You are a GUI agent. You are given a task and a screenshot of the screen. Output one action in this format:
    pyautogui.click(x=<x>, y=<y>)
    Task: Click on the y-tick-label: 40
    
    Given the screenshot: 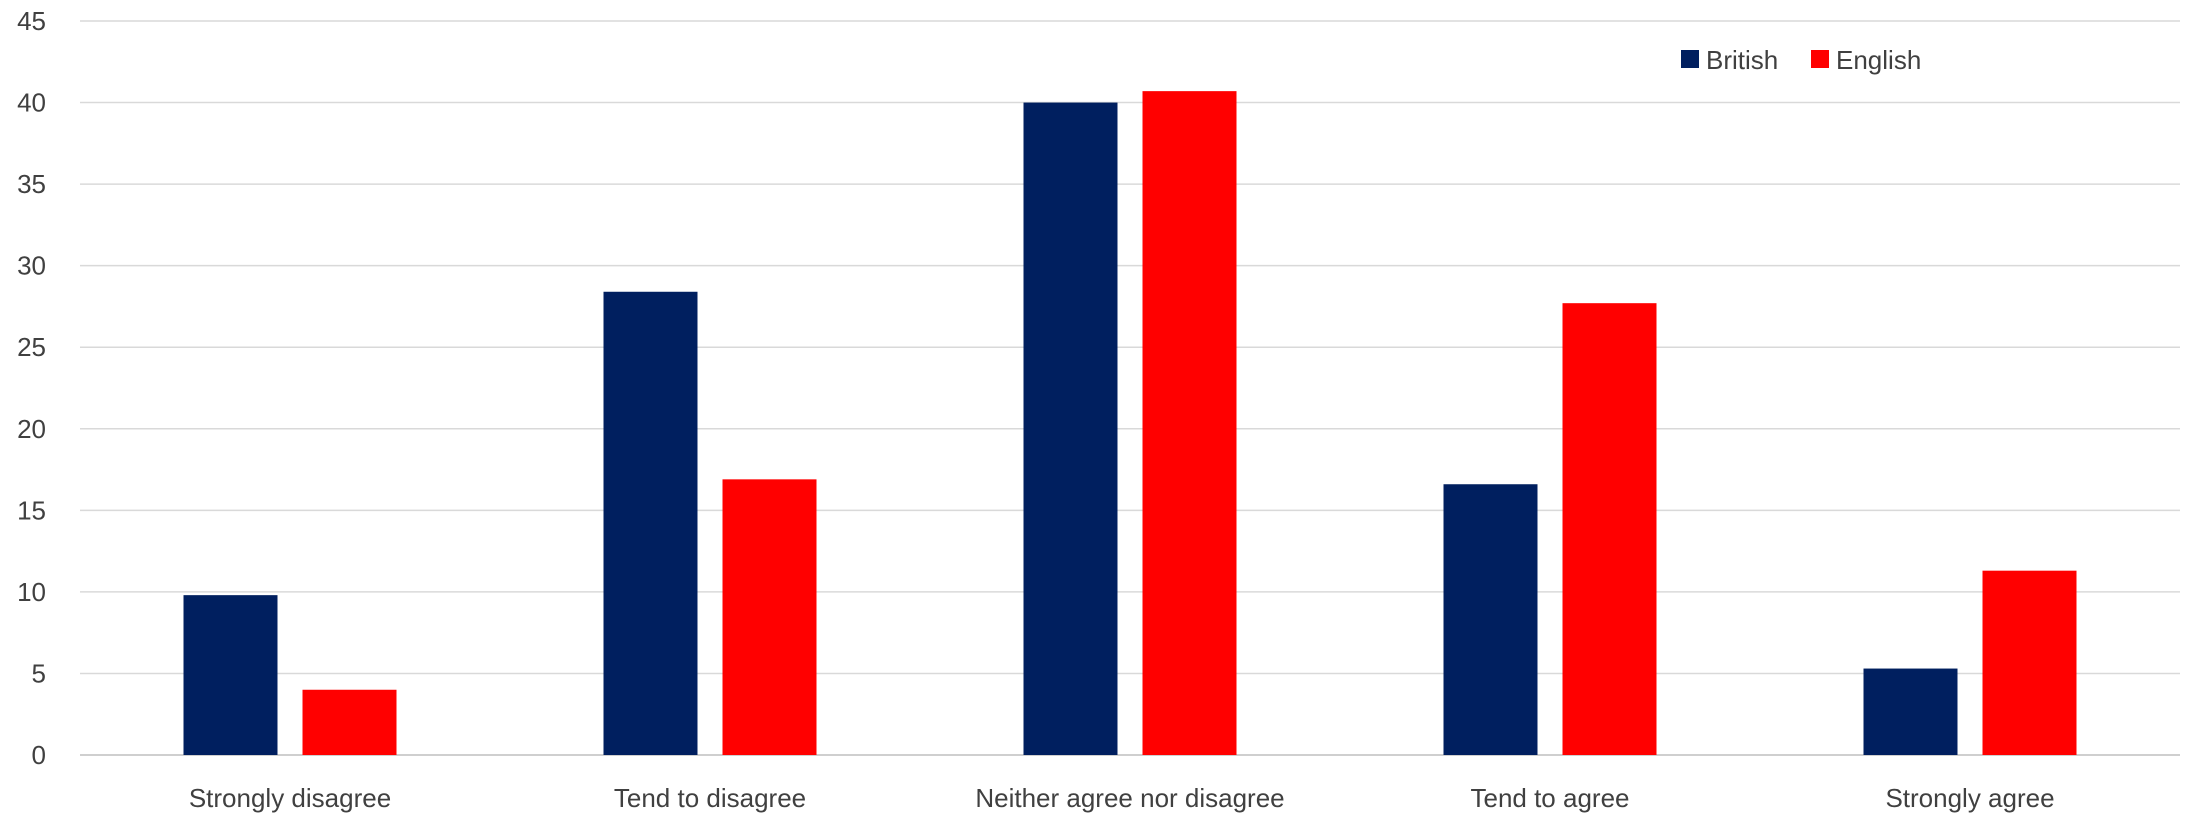 What is the action you would take?
    pyautogui.click(x=31, y=103)
    